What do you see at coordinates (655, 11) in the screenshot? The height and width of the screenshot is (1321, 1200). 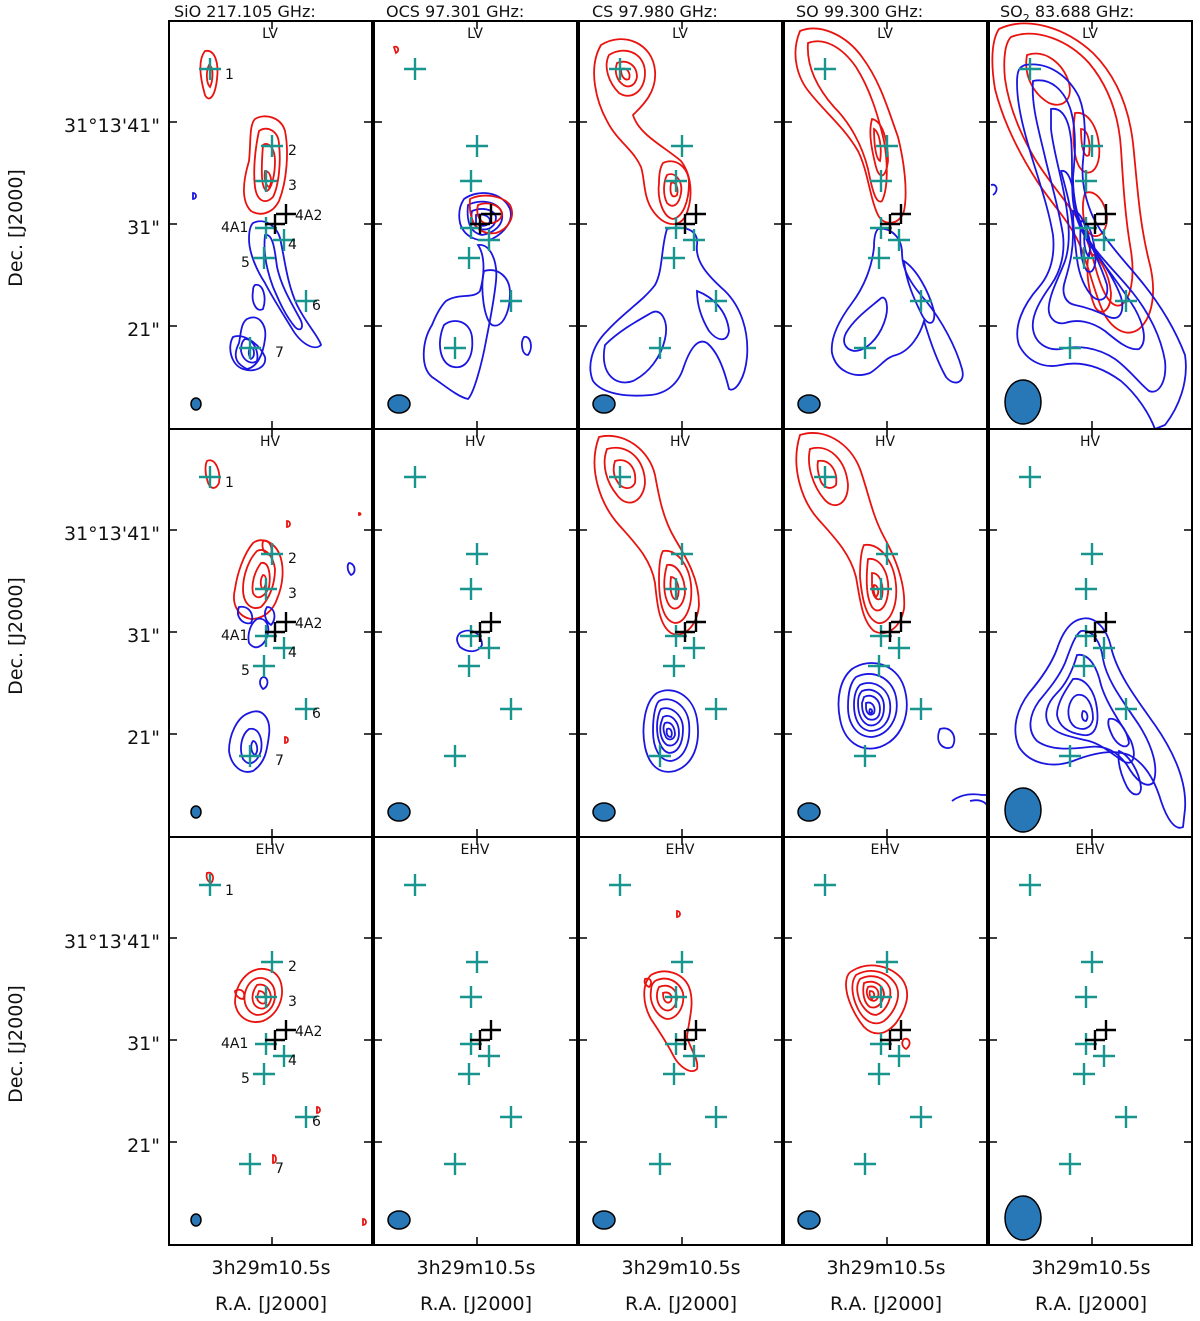 I see `col-title-cs: CS 97.980 GHz:` at bounding box center [655, 11].